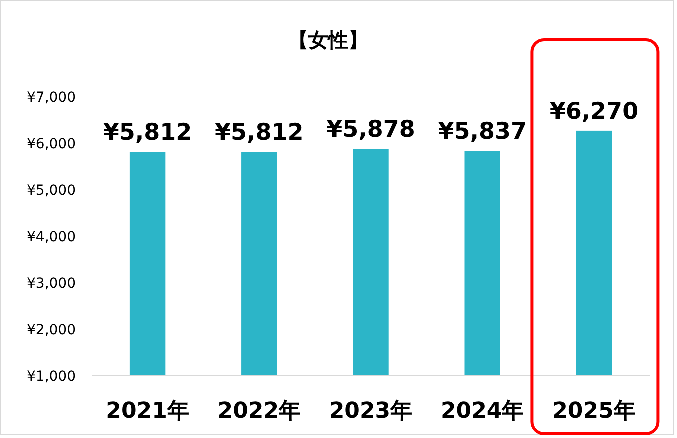  Describe the element at coordinates (594, 111) in the screenshot. I see `data-label: ¥6,270` at that location.